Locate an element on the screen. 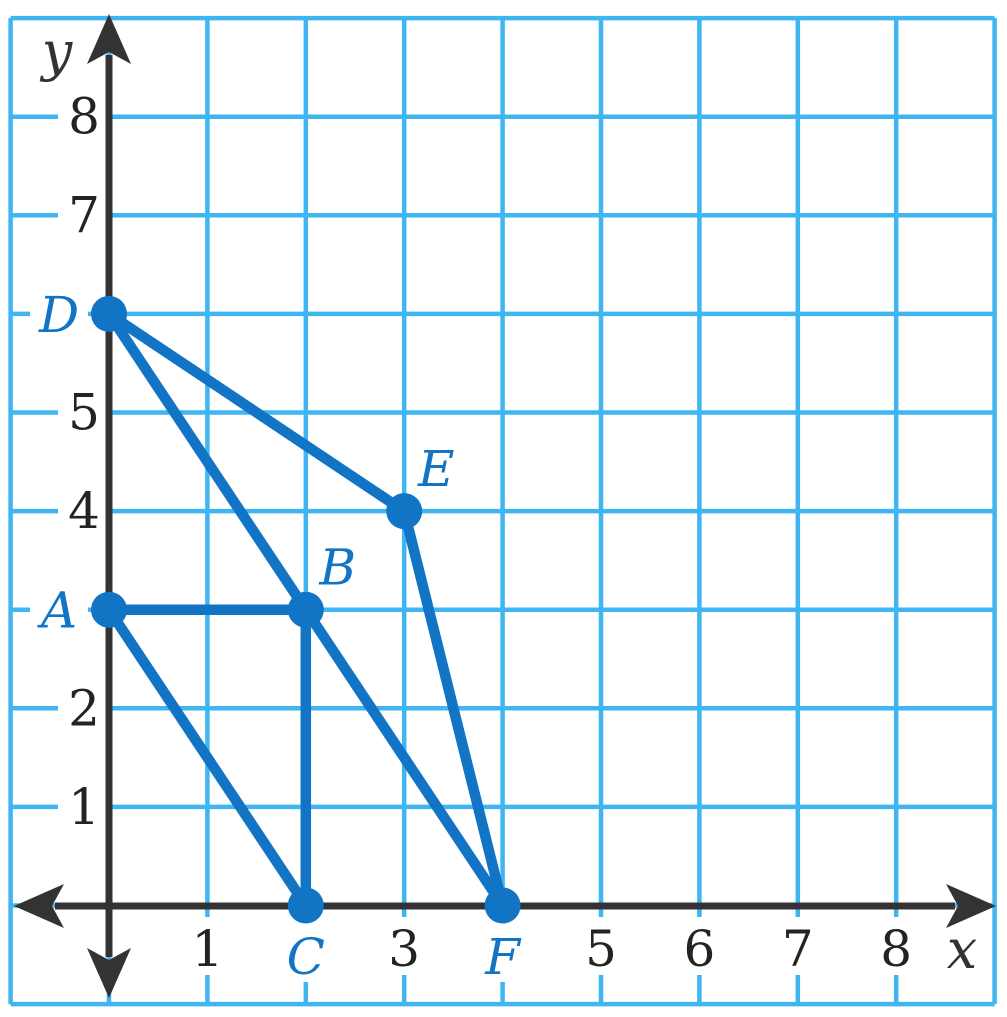 This screenshot has width=1007, height=1017. point-C is located at coordinates (305, 905).